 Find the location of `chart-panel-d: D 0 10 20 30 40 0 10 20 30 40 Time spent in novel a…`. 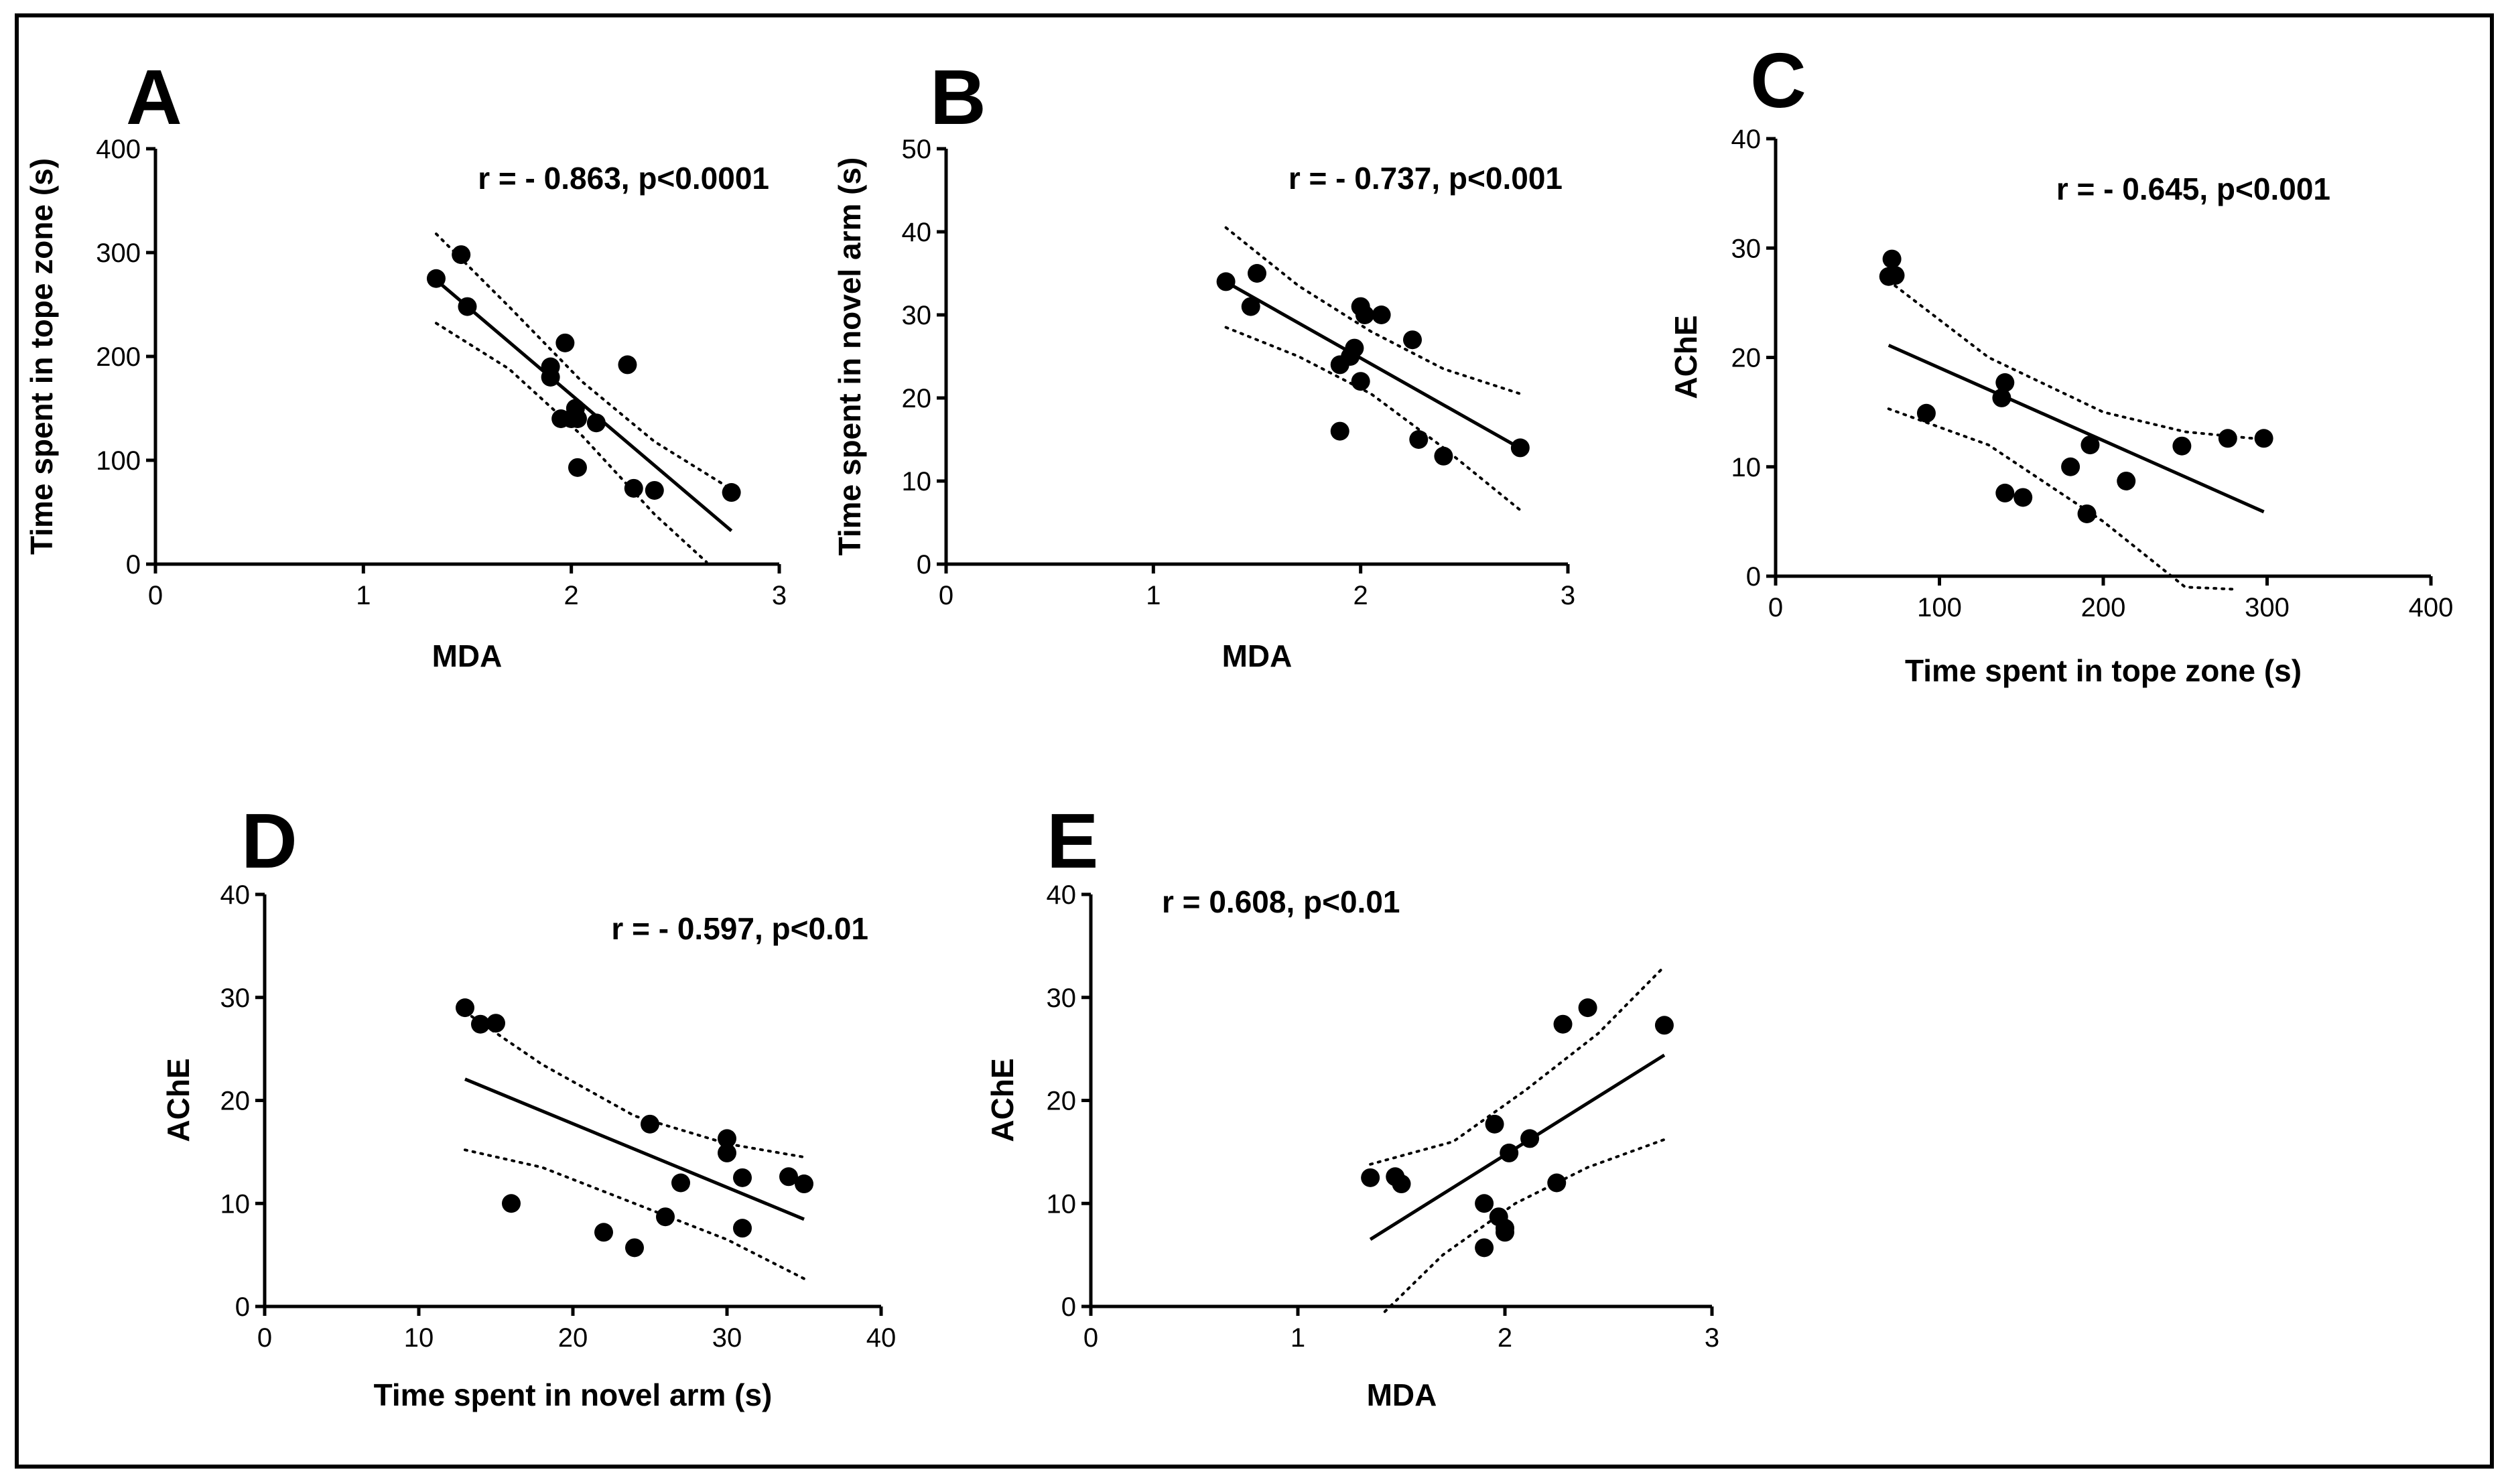

chart-panel-d: D 0 10 20 30 40 0 10 20 30 40 Time spent in novel a… is located at coordinates (528, 1104).